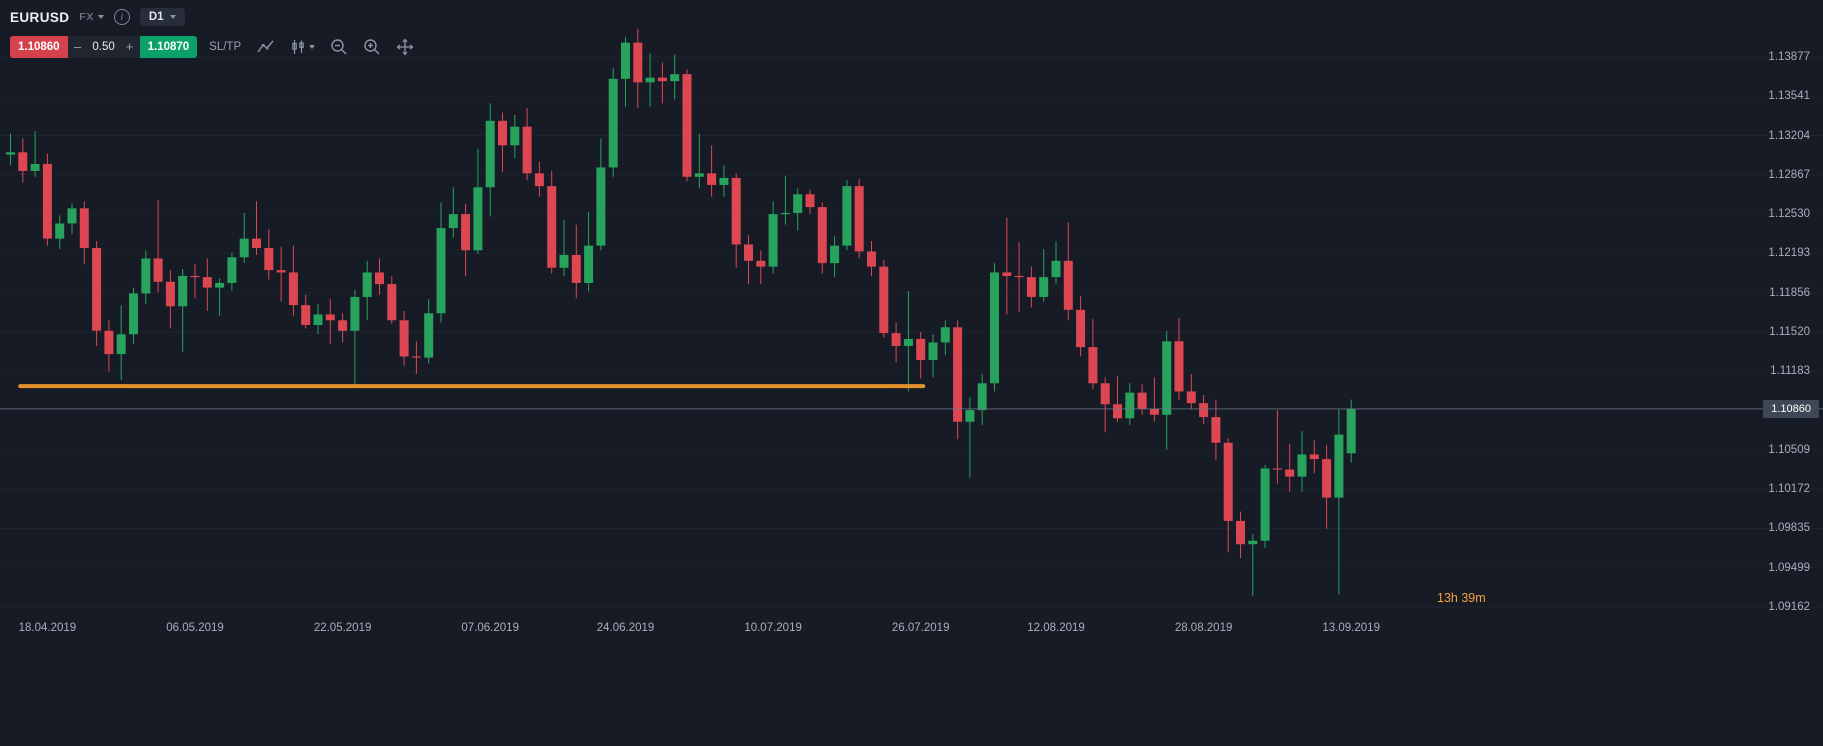 The width and height of the screenshot is (1823, 746). What do you see at coordinates (91, 17) in the screenshot?
I see `market-dropdown: FX` at bounding box center [91, 17].